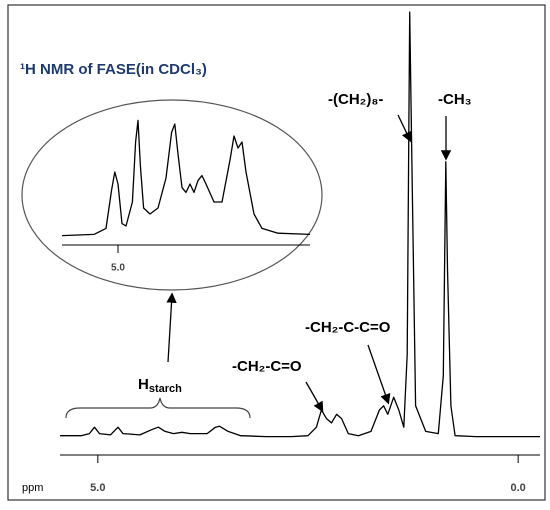 The height and width of the screenshot is (510, 550). Describe the element at coordinates (348, 327) in the screenshot. I see `annotation: -CH₂-C-C=O` at that location.